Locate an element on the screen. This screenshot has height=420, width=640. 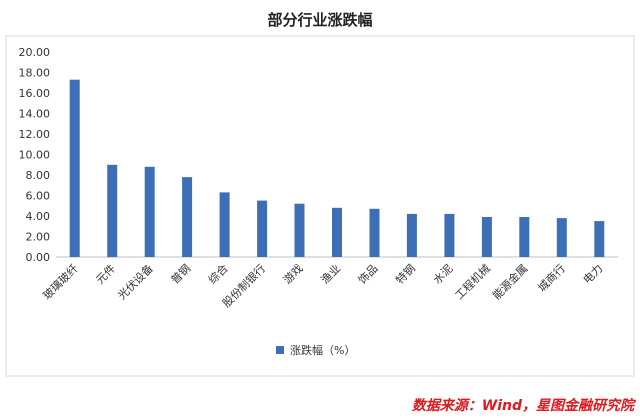
legend: 涨跌幅（%） is located at coordinates (315, 350).